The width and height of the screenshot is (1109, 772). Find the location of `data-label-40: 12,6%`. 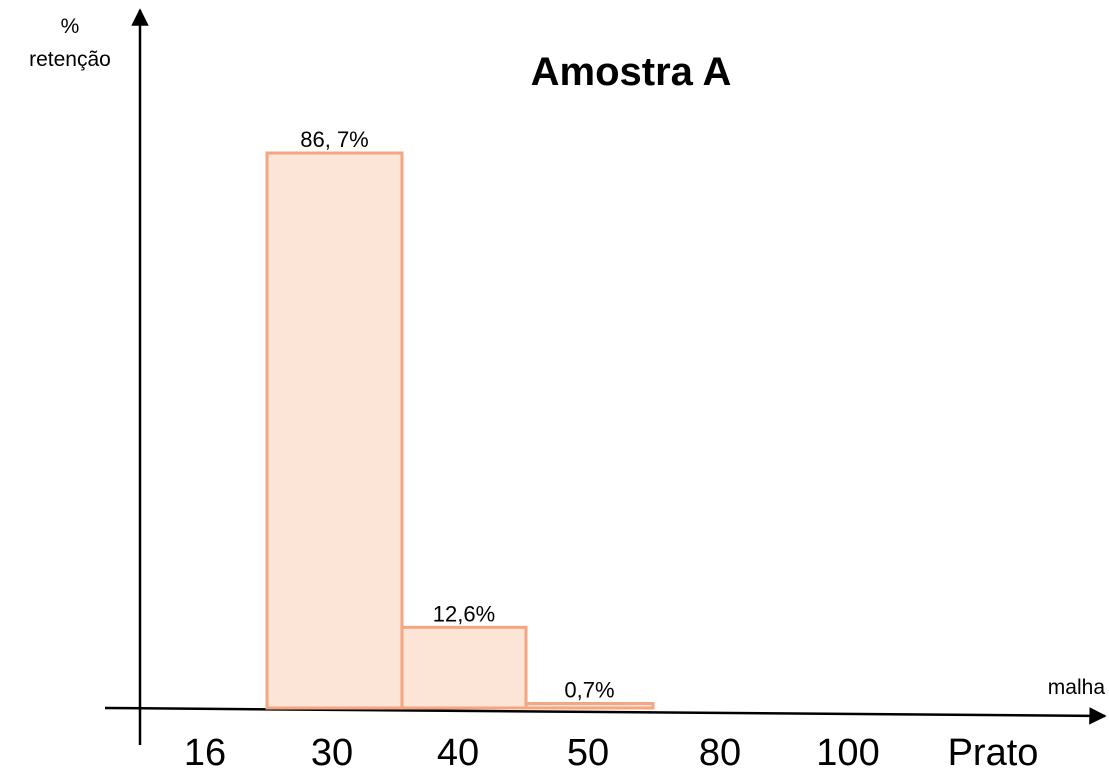

data-label-40: 12,6% is located at coordinates (464, 613).